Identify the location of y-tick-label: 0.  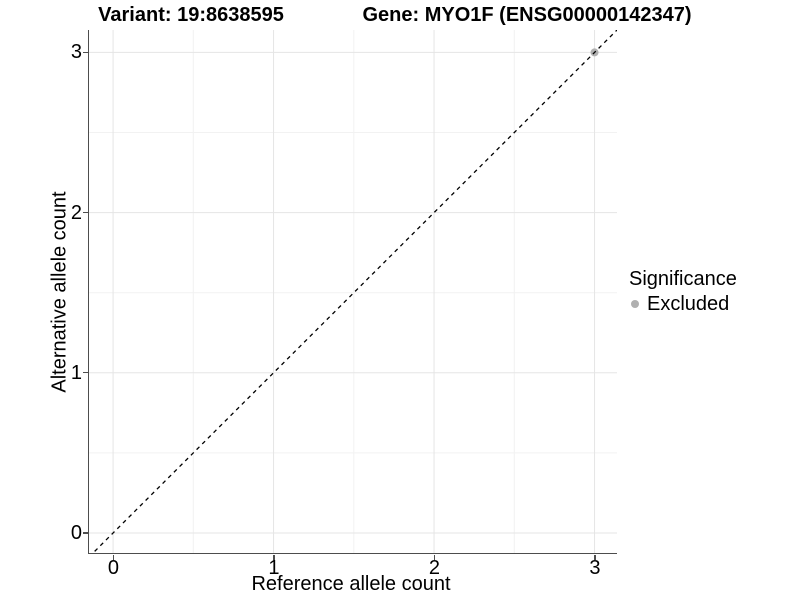
(76, 532).